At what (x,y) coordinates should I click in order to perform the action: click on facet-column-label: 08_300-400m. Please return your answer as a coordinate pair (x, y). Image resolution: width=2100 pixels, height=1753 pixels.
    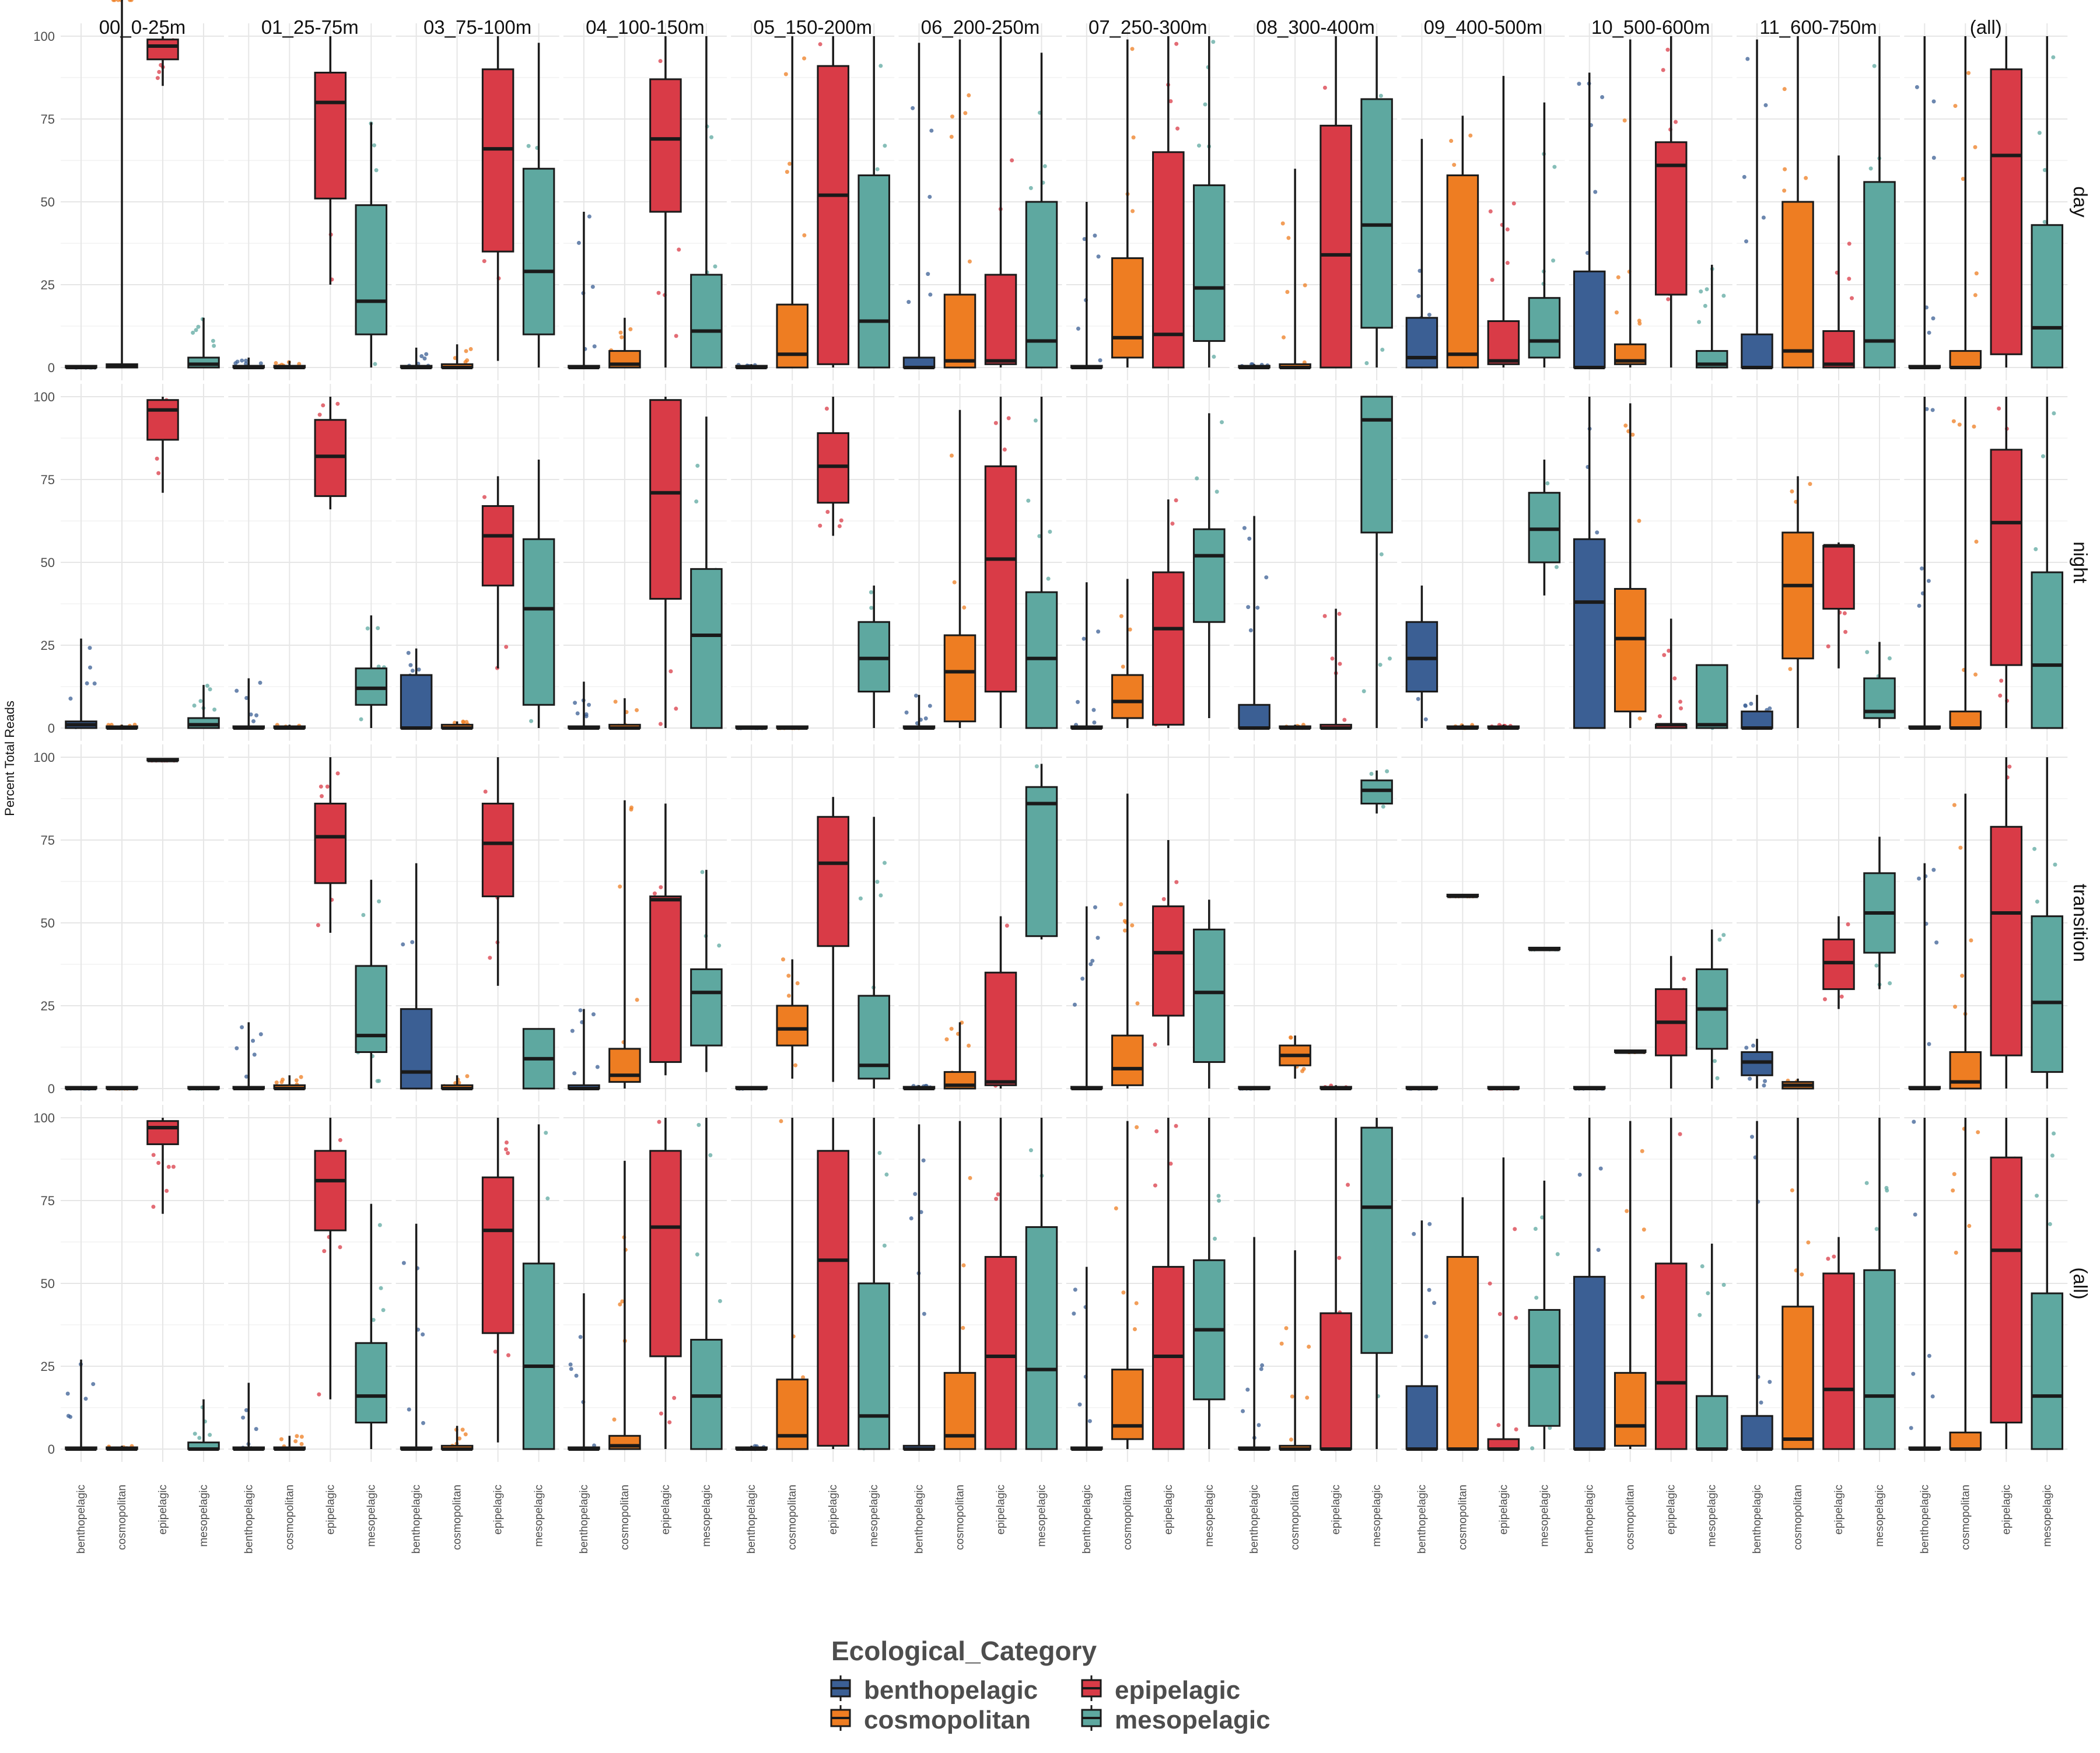
    Looking at the image, I should click on (1315, 27).